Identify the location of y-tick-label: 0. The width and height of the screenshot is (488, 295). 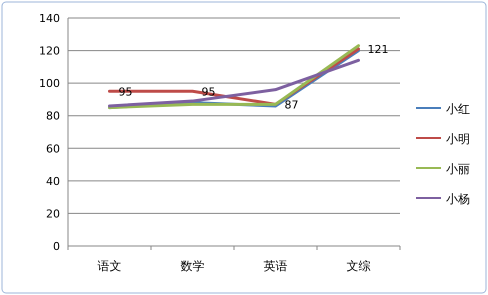
(56, 246).